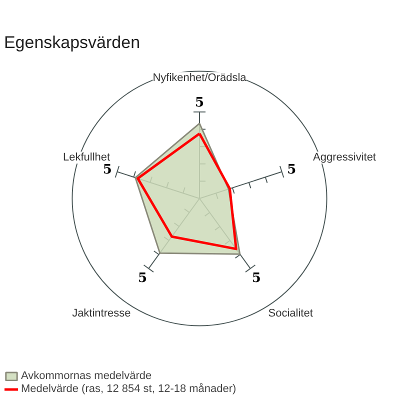 The image size is (399, 399). I want to click on chart-title: Egenskapsvärden, so click(72, 42).